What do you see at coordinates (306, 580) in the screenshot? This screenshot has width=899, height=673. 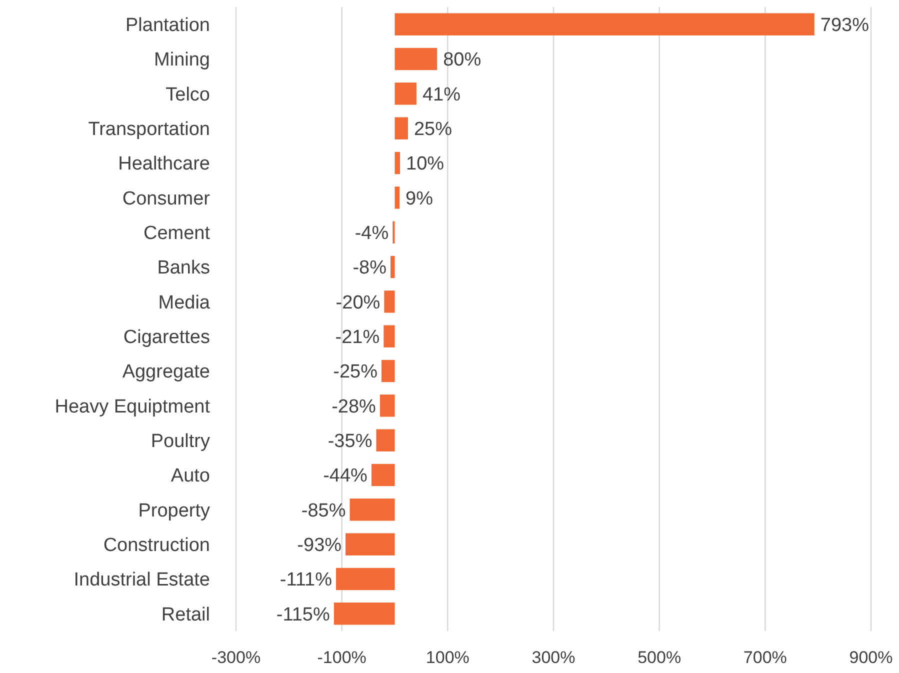 I see `data-label: -111%` at bounding box center [306, 580].